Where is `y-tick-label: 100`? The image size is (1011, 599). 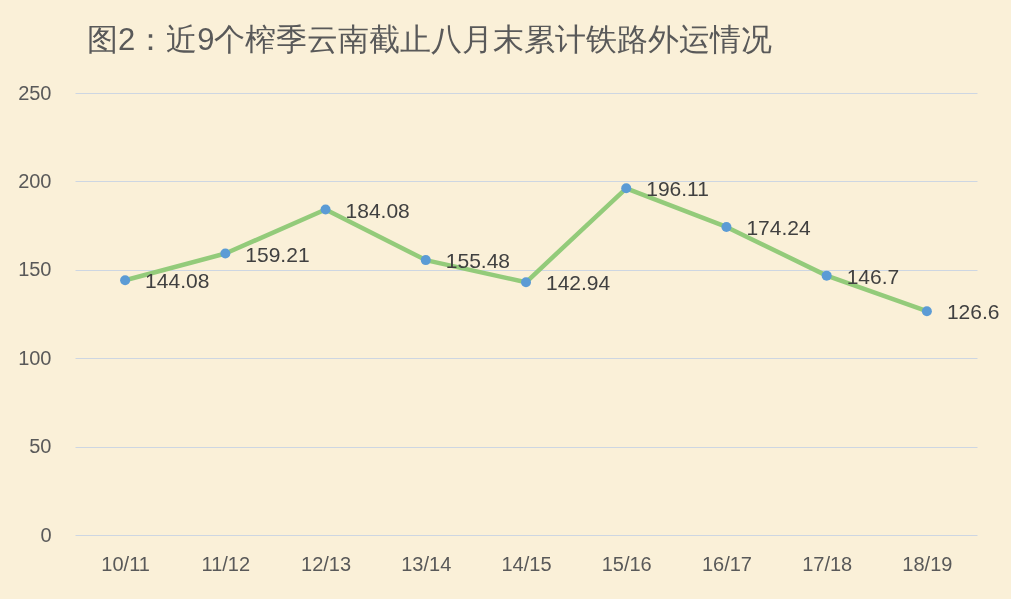 y-tick-label: 100 is located at coordinates (35, 357).